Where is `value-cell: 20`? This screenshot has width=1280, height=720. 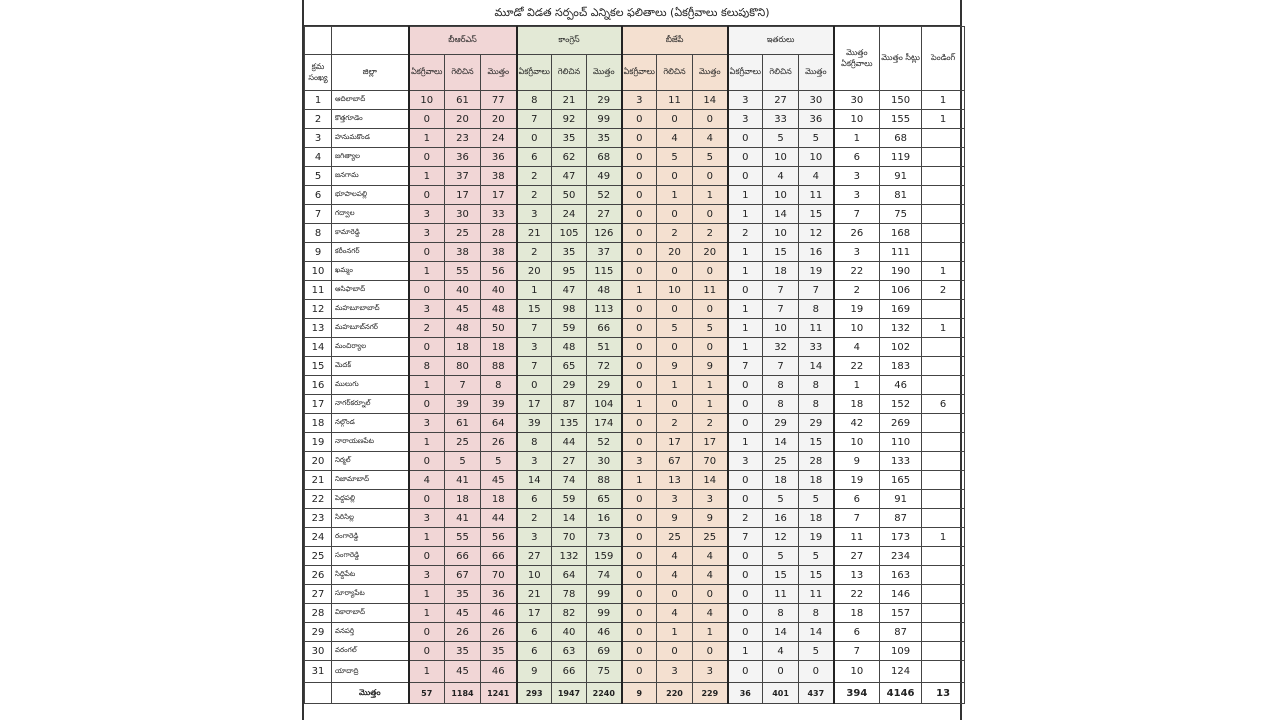
value-cell: 20 is located at coordinates (462, 119).